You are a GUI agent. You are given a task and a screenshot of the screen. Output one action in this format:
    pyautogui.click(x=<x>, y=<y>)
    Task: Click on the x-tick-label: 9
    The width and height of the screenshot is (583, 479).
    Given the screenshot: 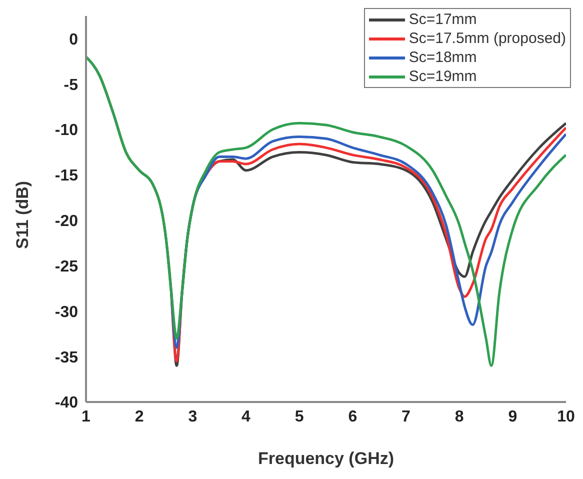 What is the action you would take?
    pyautogui.click(x=513, y=417)
    